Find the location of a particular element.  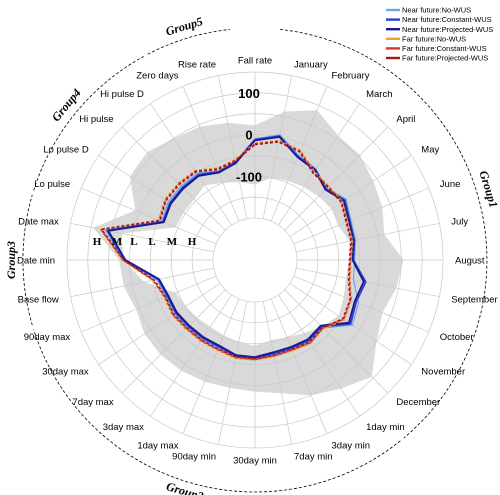

category-label: Hi pulse is located at coordinates (96, 119).